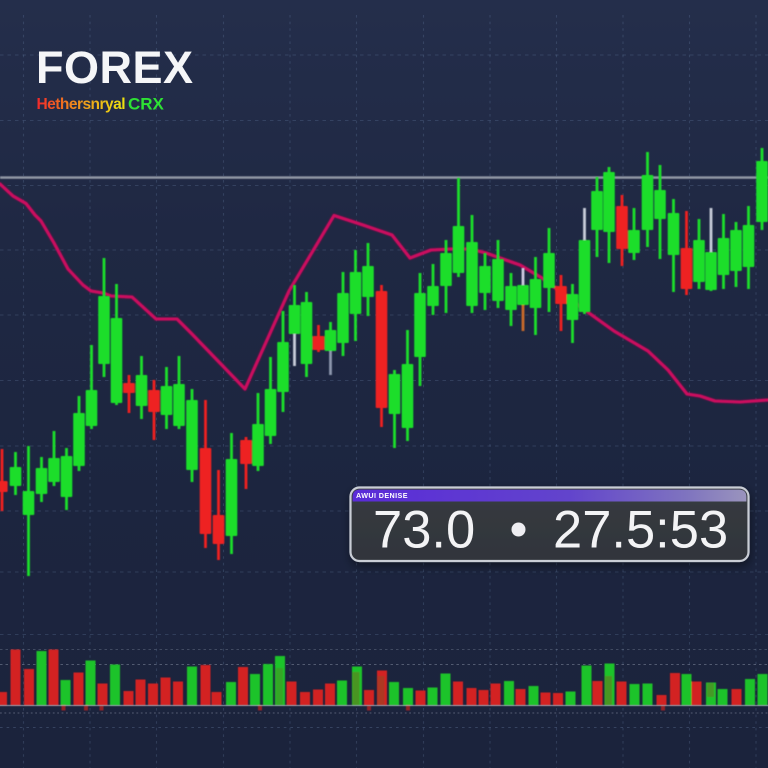 The width and height of the screenshot is (768, 768). I want to click on svg-text: AWUI DENISE, so click(382, 495).